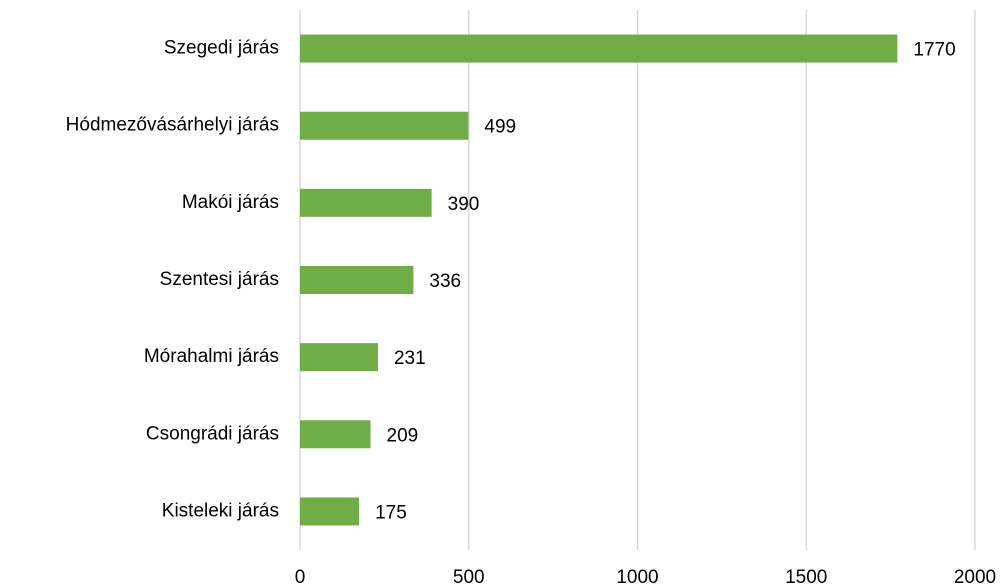  What do you see at coordinates (806, 577) in the screenshot?
I see `x-tick-label: 1500` at bounding box center [806, 577].